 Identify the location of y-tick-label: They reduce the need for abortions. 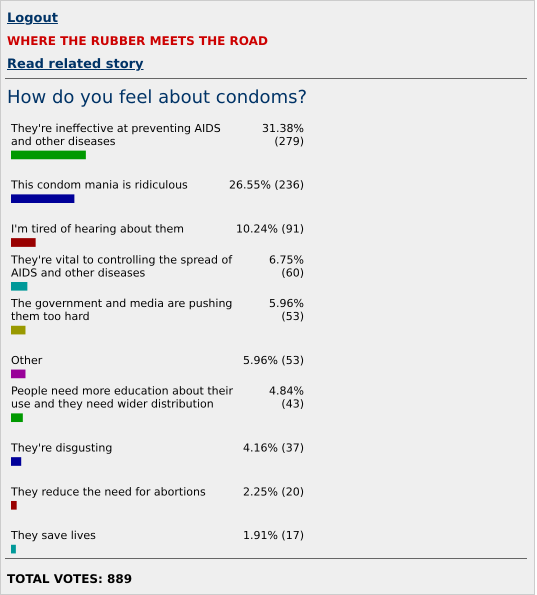
(108, 491).